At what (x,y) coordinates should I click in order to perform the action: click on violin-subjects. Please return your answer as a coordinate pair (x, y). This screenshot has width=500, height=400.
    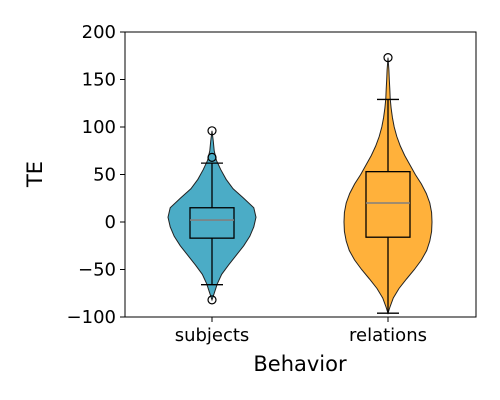
    Looking at the image, I should click on (212, 215).